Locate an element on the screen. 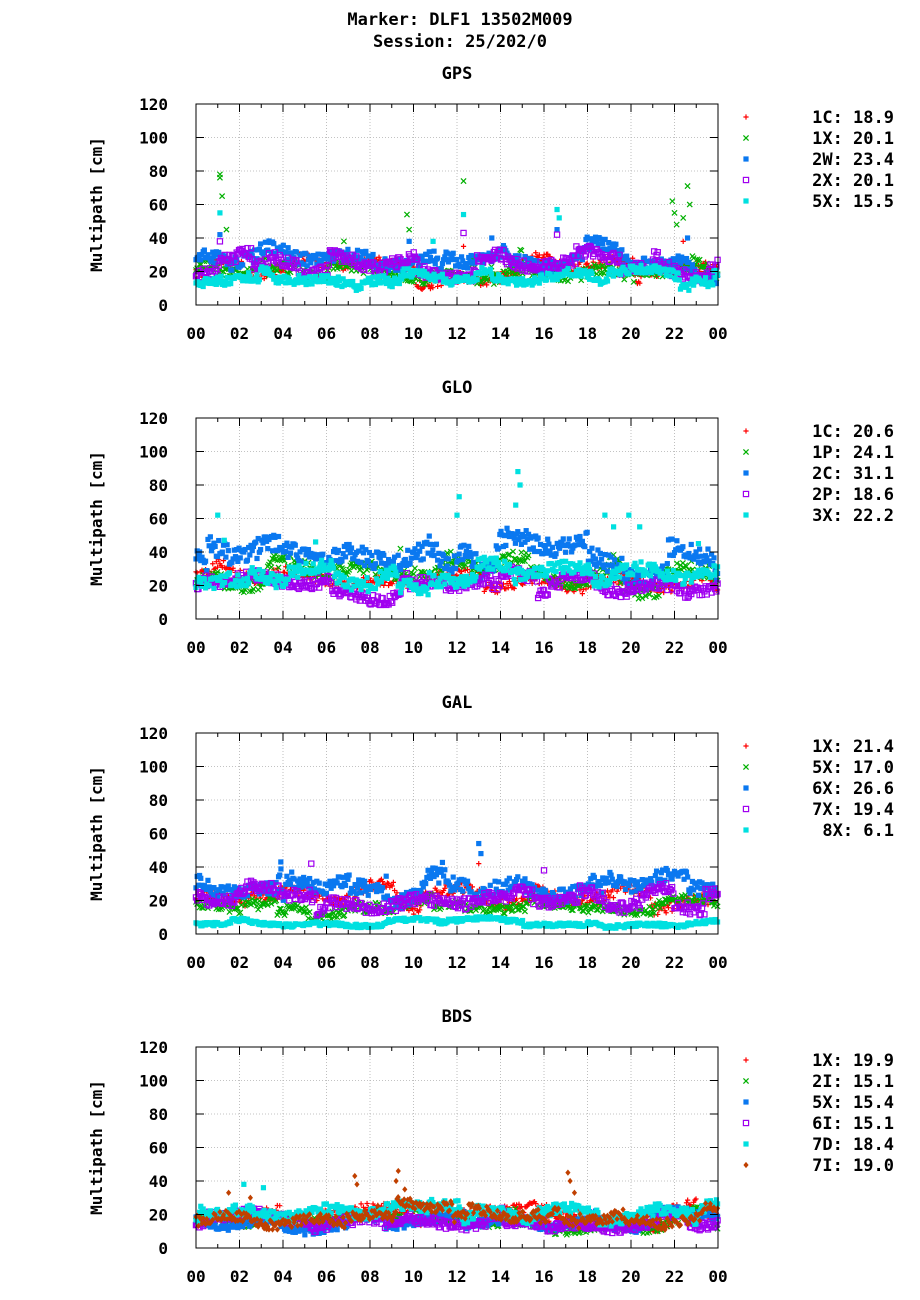 Image resolution: width=920 pixels, height=1300 pixels. legend-label: 5X: 15.5 is located at coordinates (853, 202).